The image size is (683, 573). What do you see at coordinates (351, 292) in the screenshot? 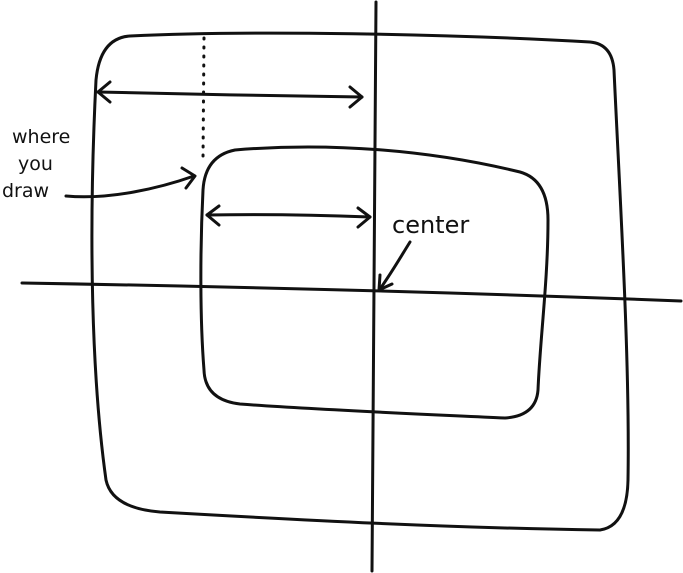
I see `horizontal-axis-line` at bounding box center [351, 292].